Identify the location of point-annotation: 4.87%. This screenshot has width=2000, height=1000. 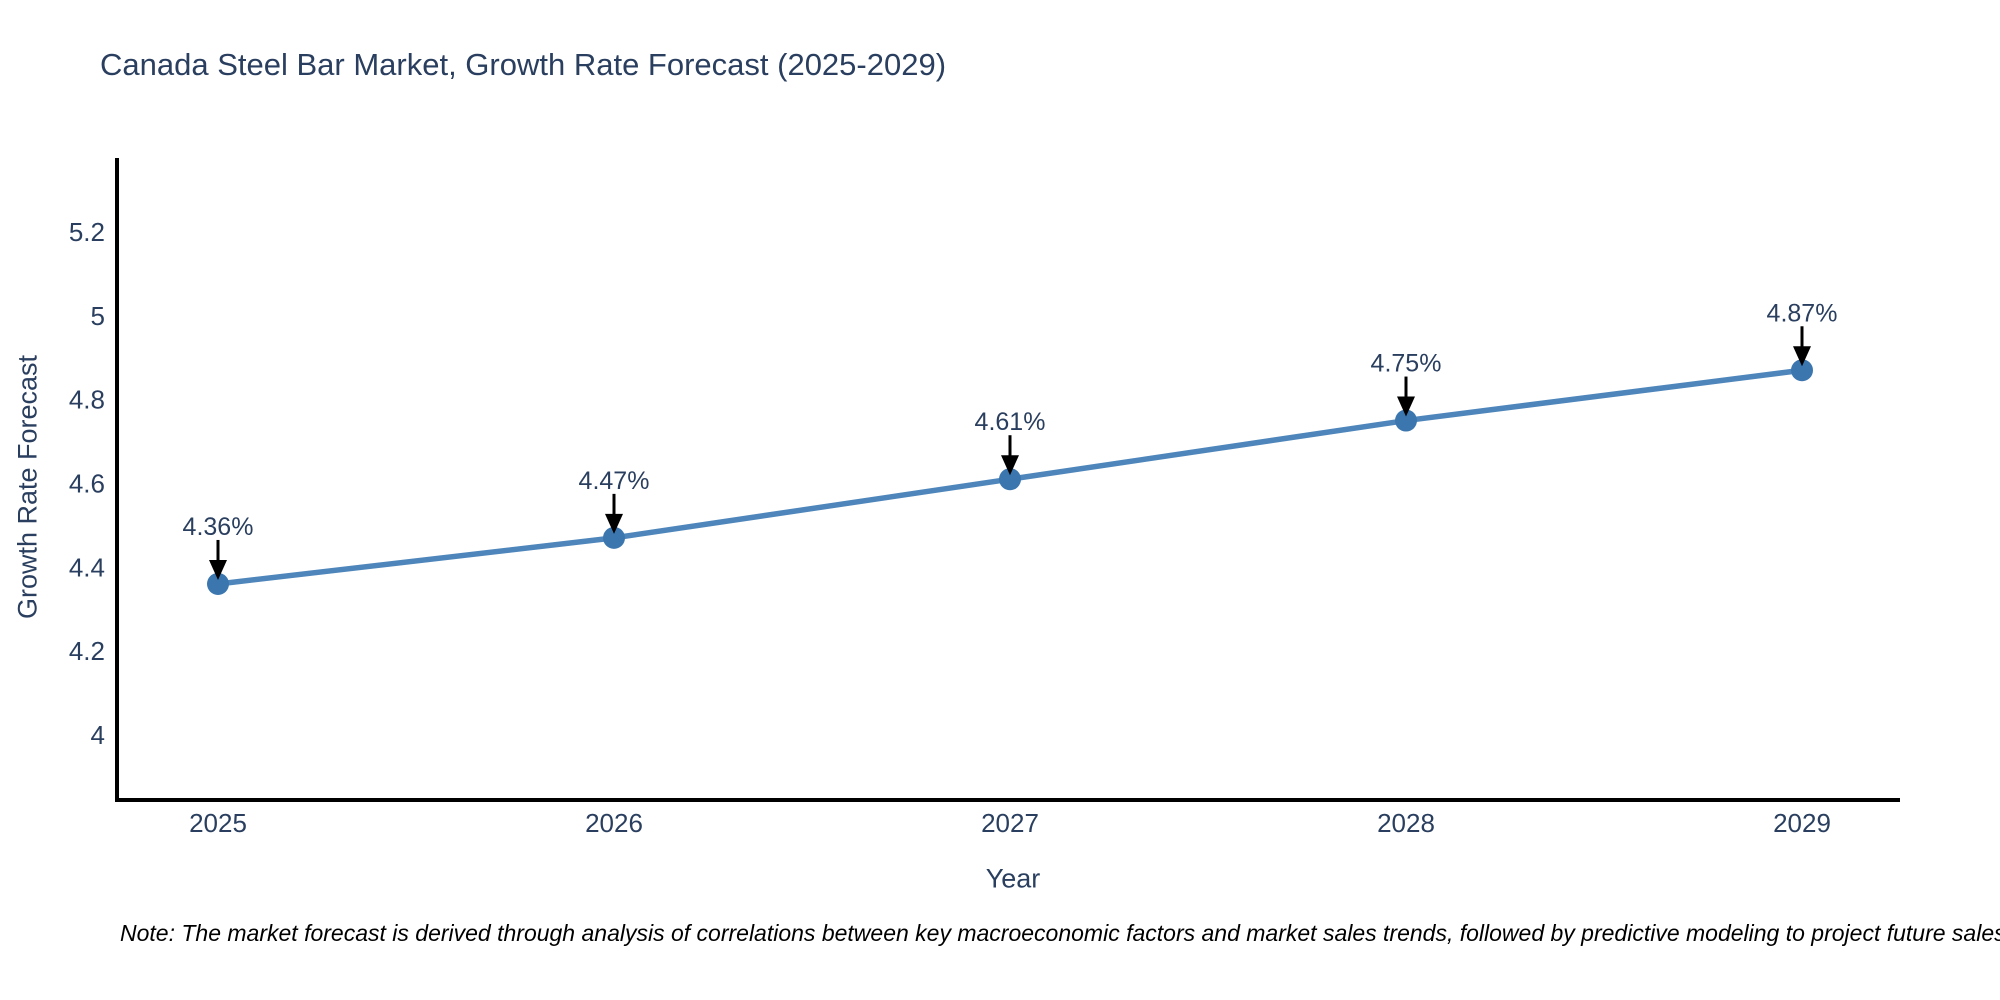
(1802, 313).